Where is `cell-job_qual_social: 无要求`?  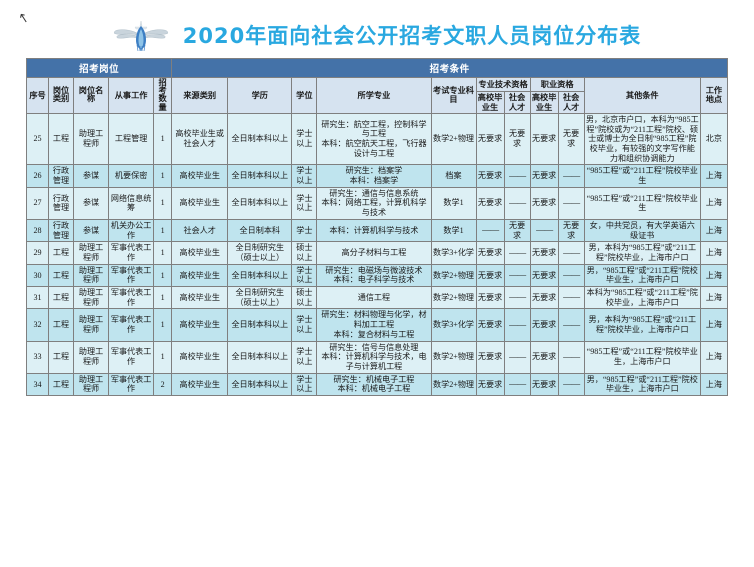 cell-job_qual_social: 无要求 is located at coordinates (571, 230).